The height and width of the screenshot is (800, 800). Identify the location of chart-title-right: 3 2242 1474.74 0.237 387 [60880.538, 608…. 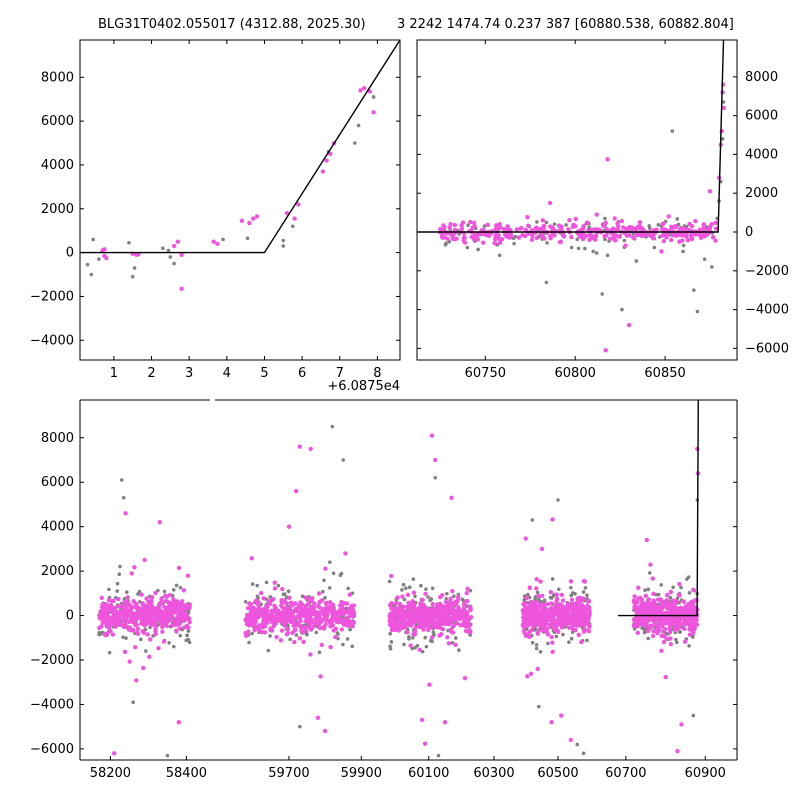
(565, 24).